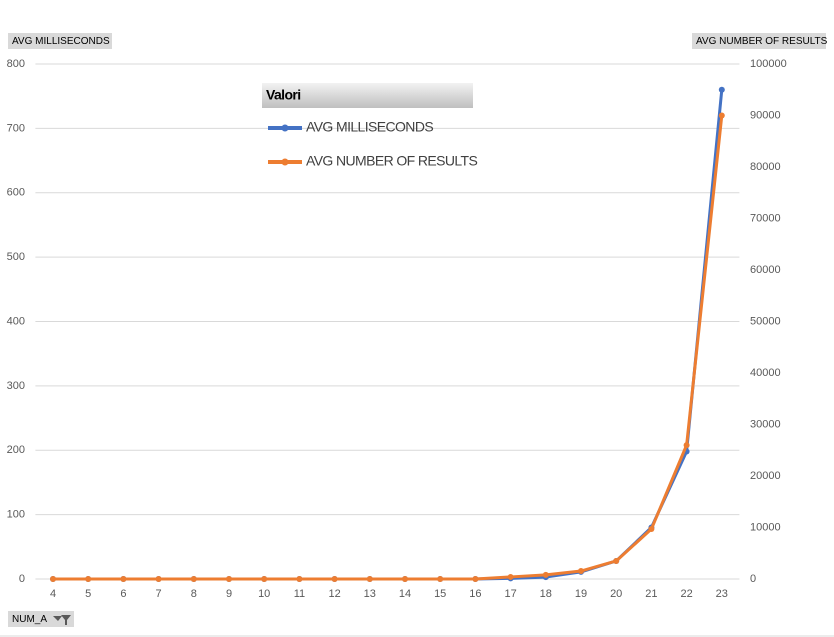  Describe the element at coordinates (405, 594) in the screenshot. I see `x-tick-label: 14` at that location.